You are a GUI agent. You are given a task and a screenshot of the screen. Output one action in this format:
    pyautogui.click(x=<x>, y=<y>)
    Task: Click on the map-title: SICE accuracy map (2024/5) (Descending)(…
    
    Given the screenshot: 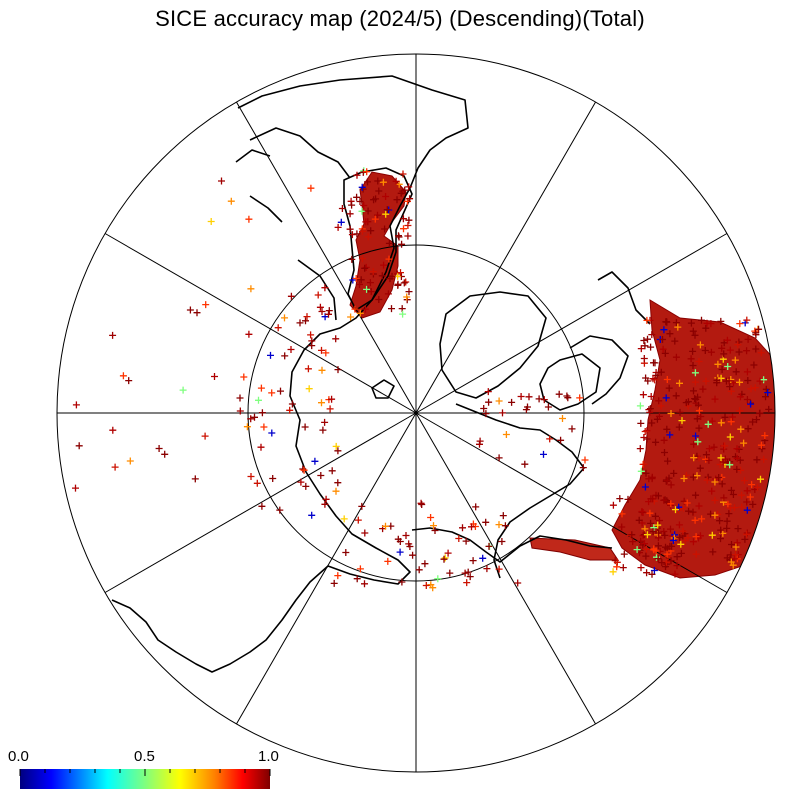 What is the action you would take?
    pyautogui.click(x=400, y=18)
    